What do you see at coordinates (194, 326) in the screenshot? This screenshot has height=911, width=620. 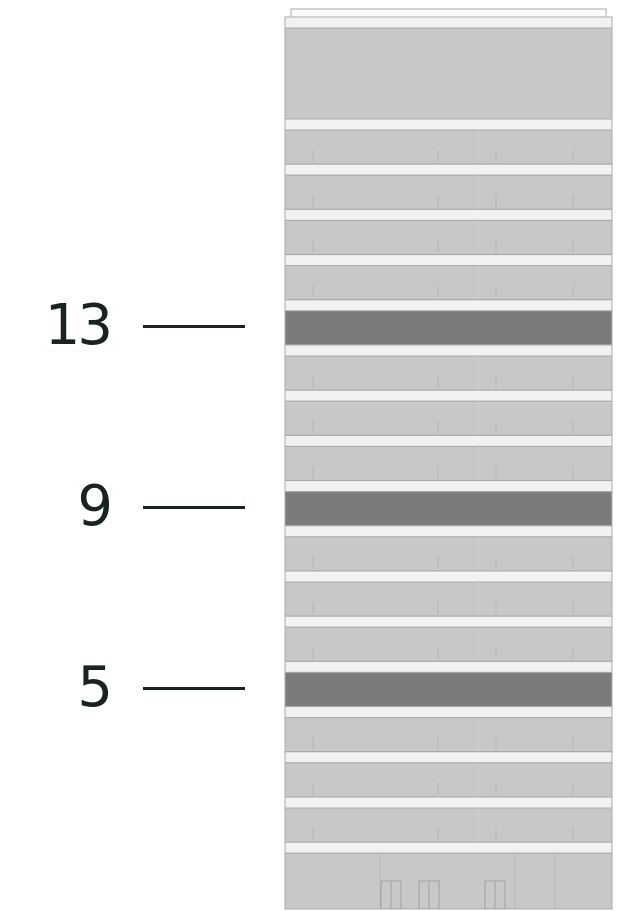 I see `floor-13-leader-line` at bounding box center [194, 326].